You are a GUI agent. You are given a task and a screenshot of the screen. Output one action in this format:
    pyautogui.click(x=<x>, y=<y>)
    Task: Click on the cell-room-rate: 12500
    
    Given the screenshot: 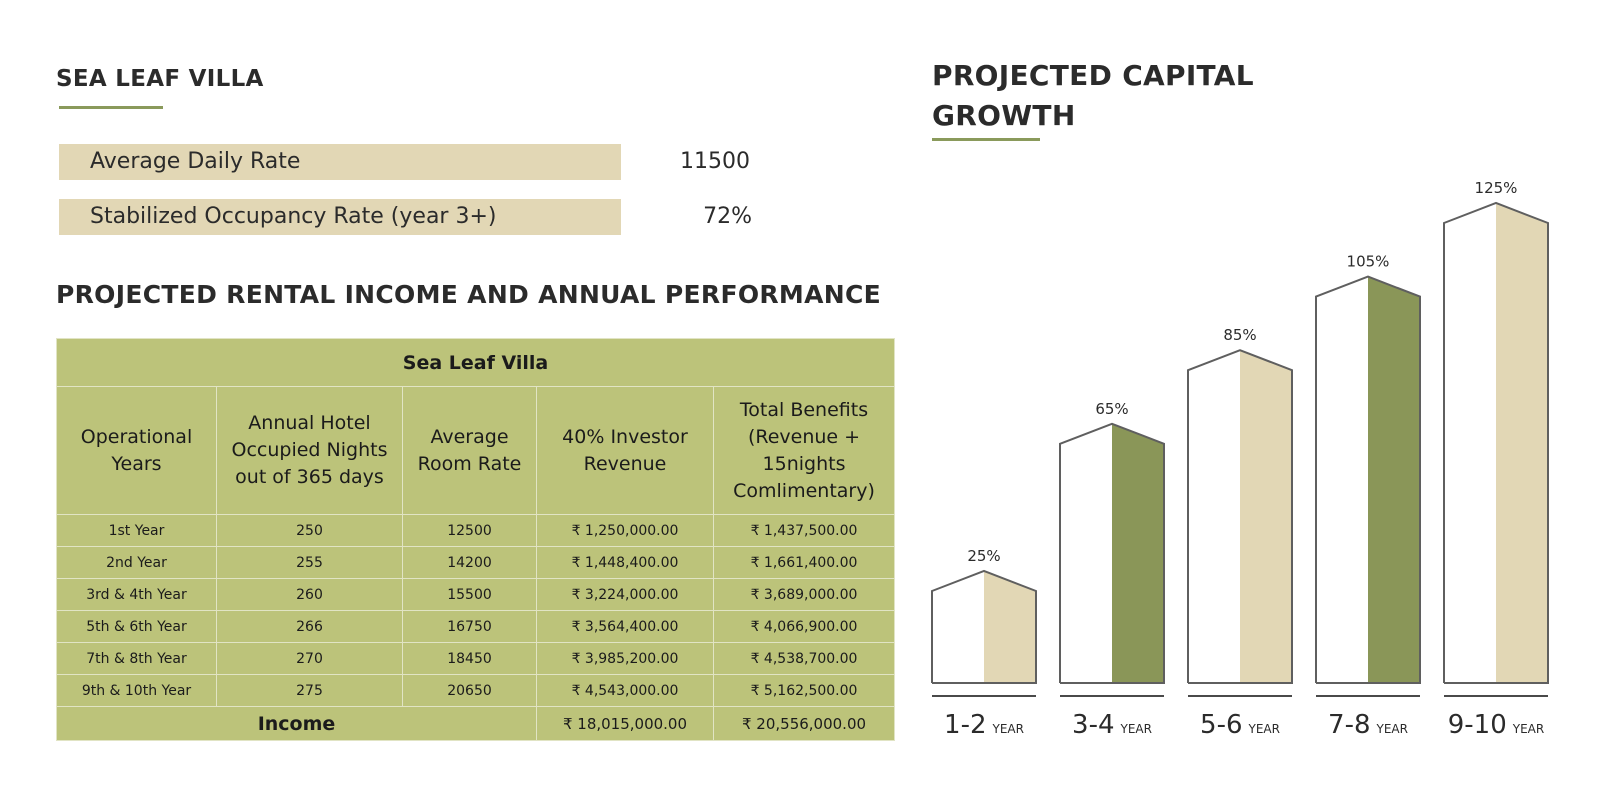 What is the action you would take?
    pyautogui.click(x=469, y=530)
    